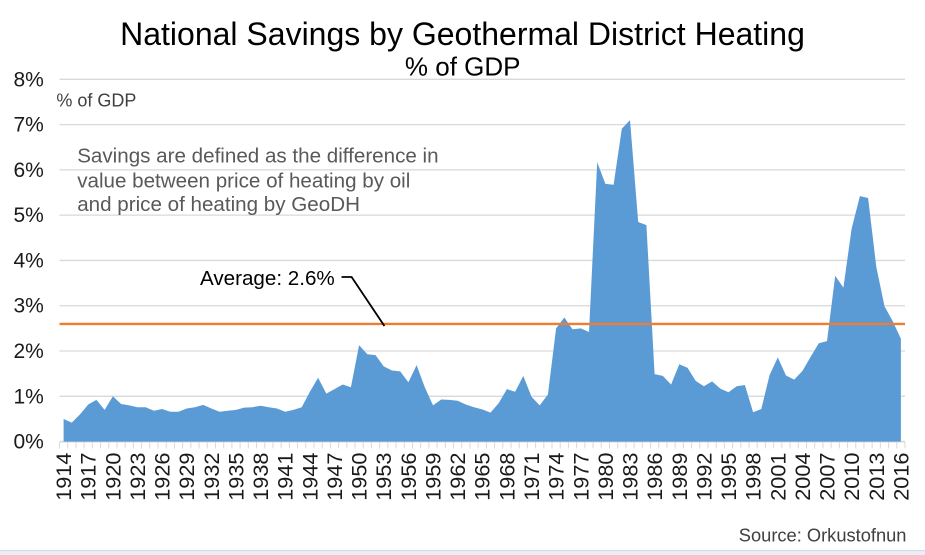  What do you see at coordinates (211, 477) in the screenshot?
I see `svg-text: 1932` at bounding box center [211, 477].